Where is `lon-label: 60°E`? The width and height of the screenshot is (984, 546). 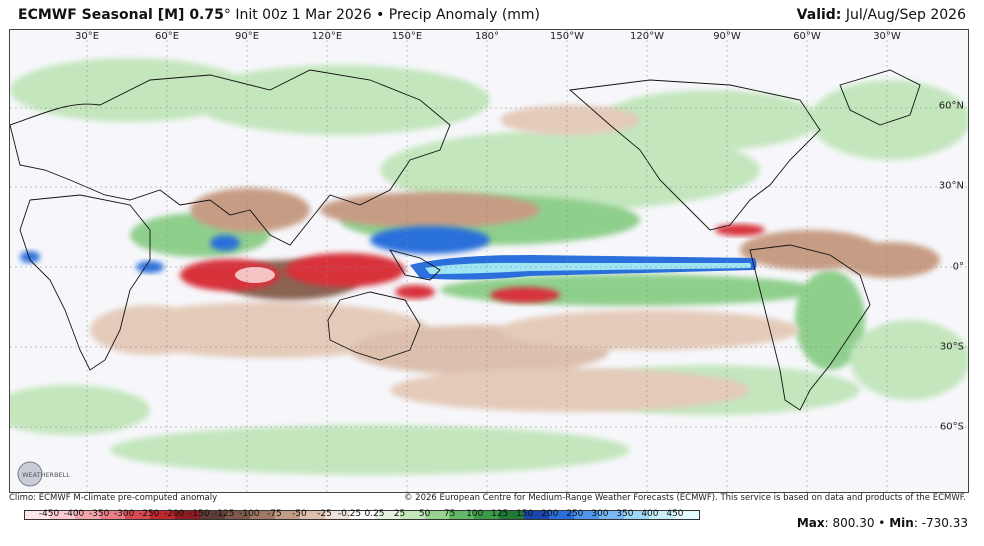 lon-label: 60°E is located at coordinates (167, 36).